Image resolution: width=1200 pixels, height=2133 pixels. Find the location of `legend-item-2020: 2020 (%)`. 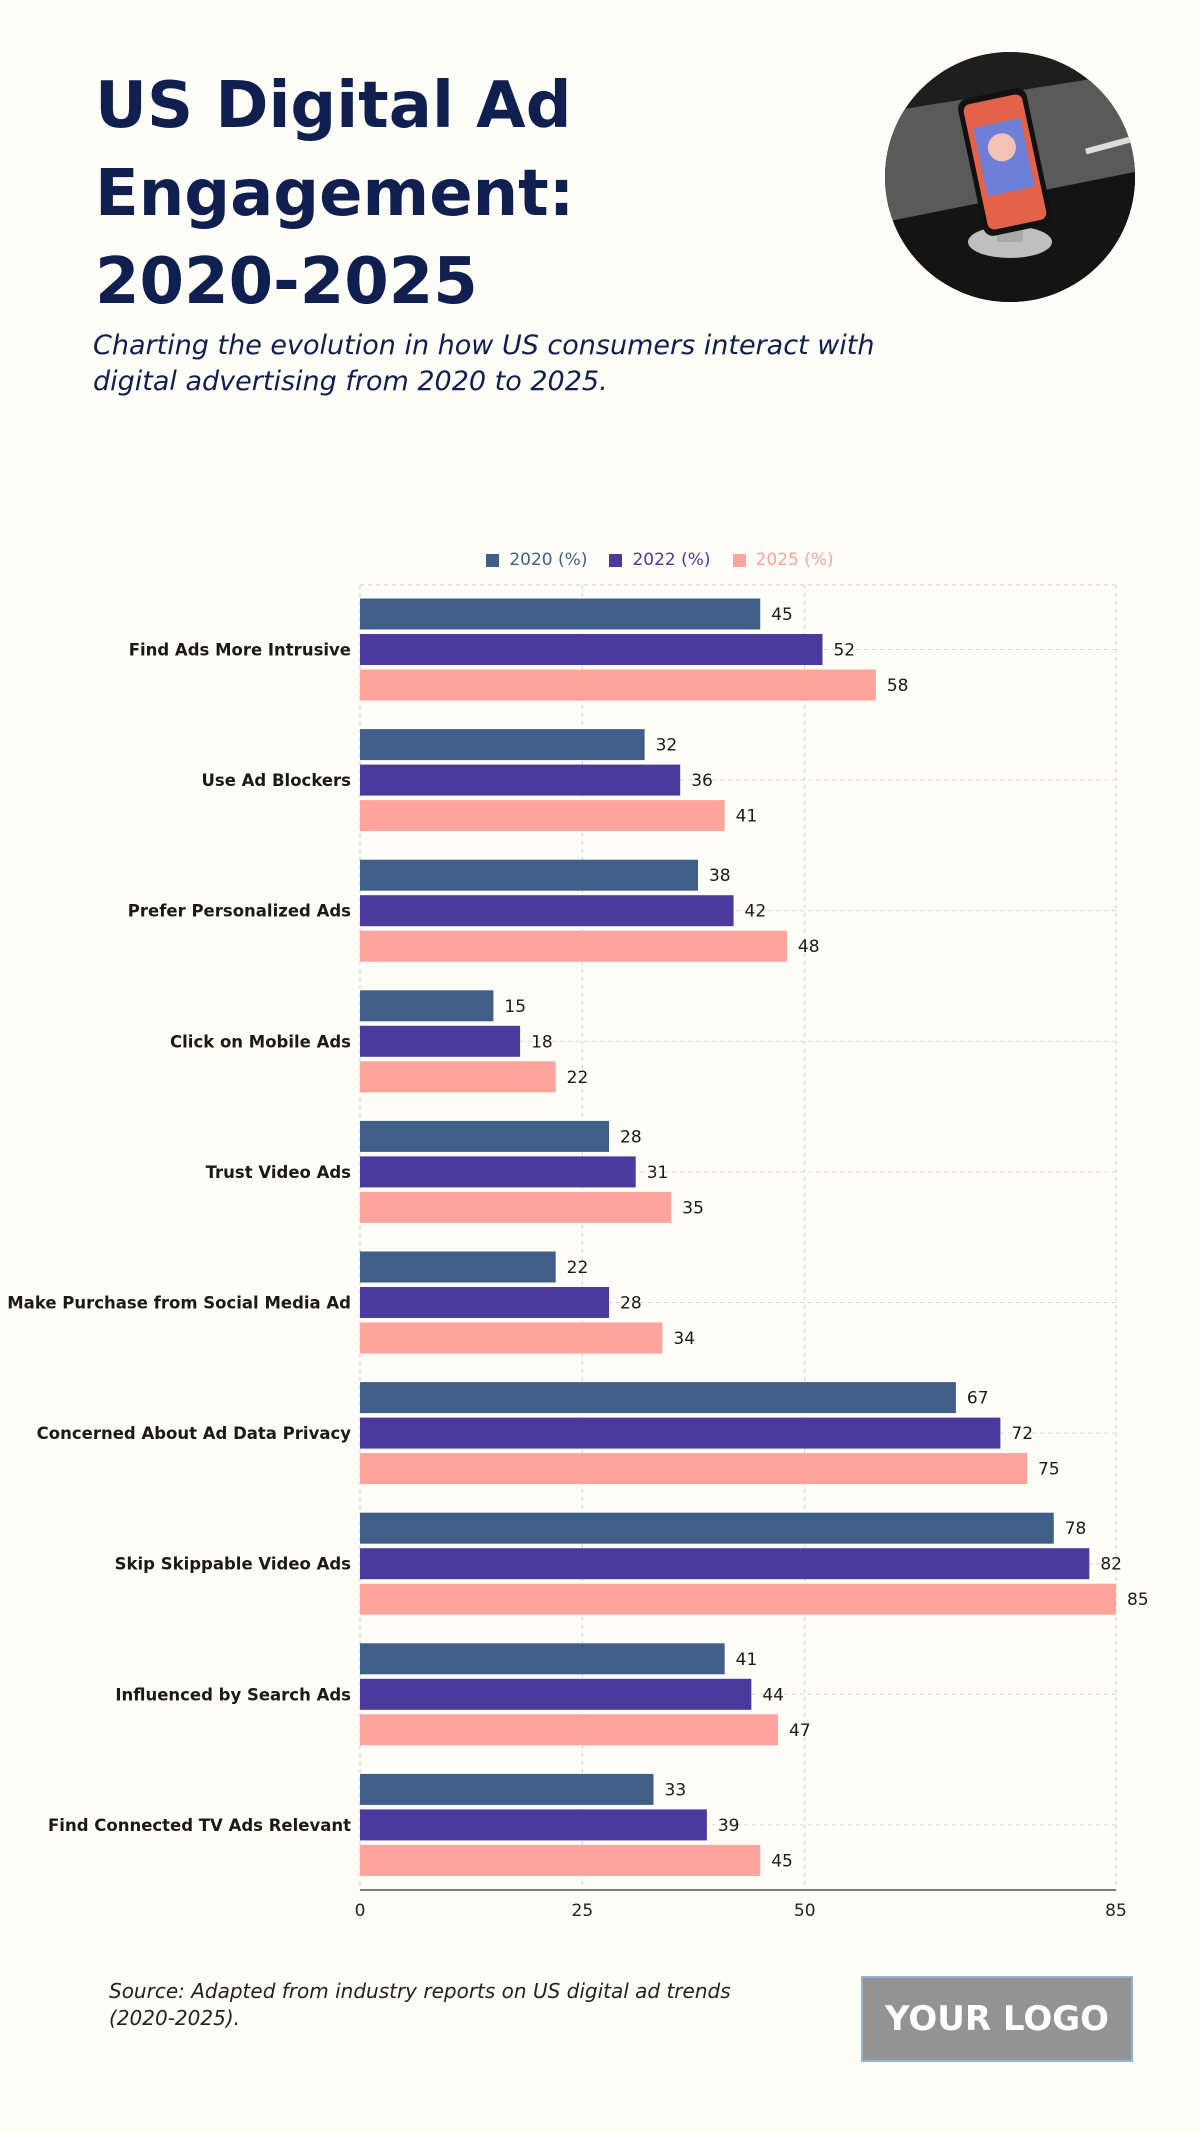

legend-item-2020: 2020 (%) is located at coordinates (536, 560).